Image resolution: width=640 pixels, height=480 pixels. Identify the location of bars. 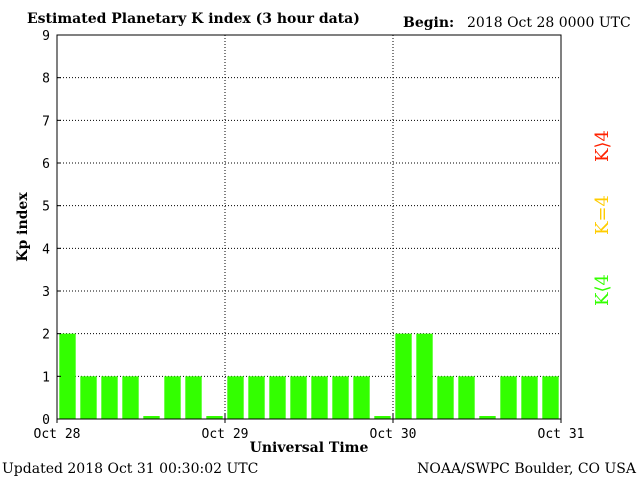
(309, 376).